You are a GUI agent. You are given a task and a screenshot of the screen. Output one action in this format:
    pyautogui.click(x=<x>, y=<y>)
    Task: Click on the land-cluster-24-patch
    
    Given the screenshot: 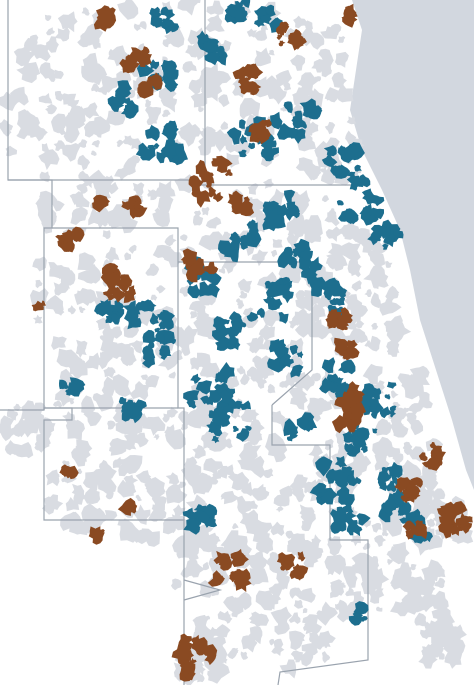 What is the action you would take?
    pyautogui.click(x=13, y=415)
    